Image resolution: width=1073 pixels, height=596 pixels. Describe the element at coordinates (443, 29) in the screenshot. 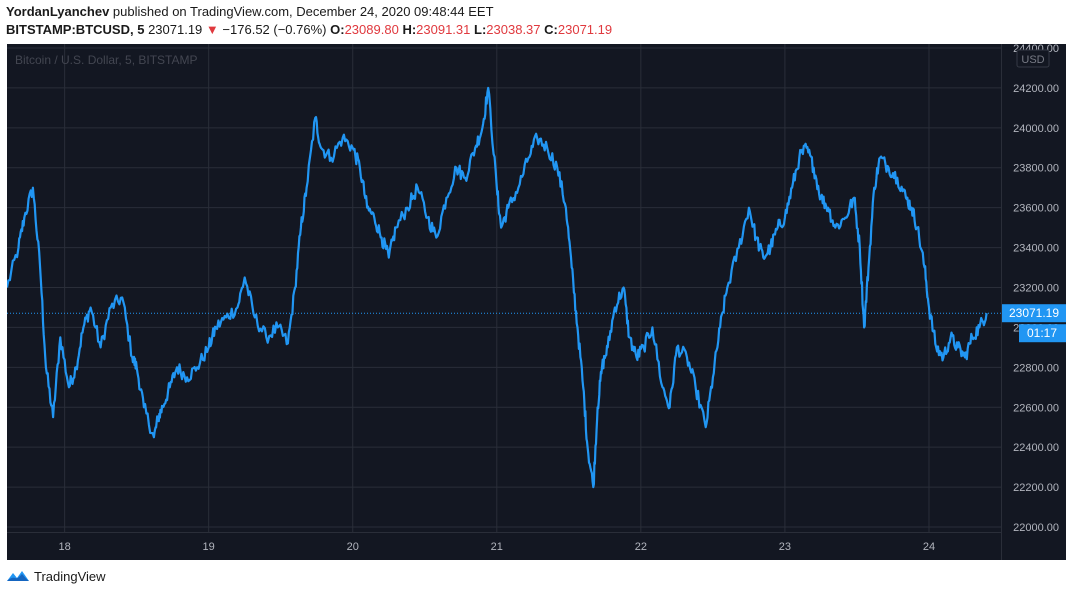

I see `high-value: 23091.31` at that location.